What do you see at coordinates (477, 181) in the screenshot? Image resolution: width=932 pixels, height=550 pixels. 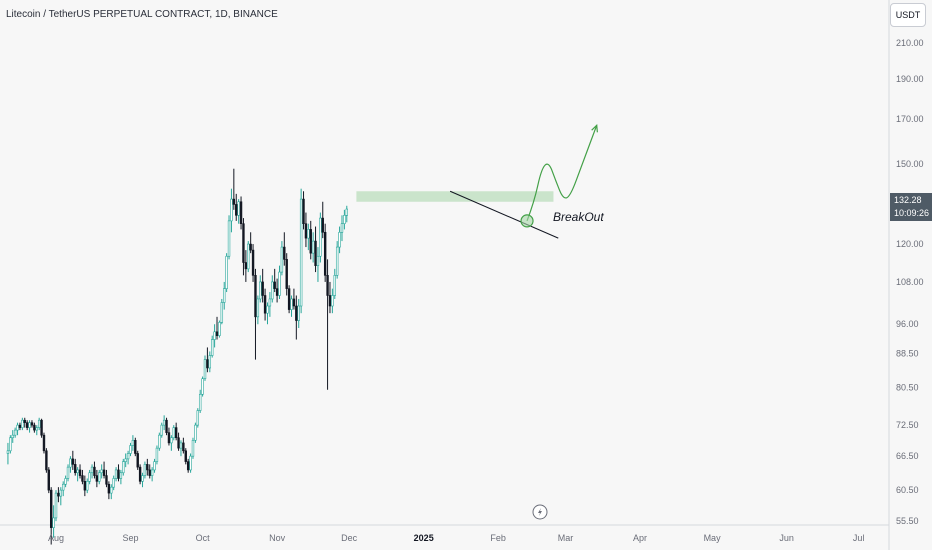 I see `drawings-group` at bounding box center [477, 181].